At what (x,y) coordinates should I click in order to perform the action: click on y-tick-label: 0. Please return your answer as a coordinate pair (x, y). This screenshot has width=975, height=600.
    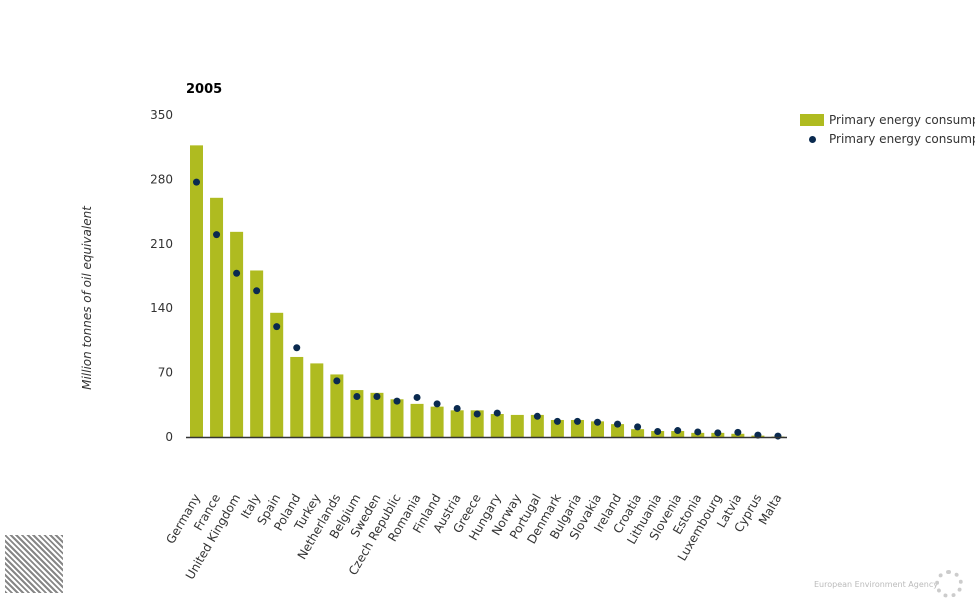
    Looking at the image, I should click on (169, 437).